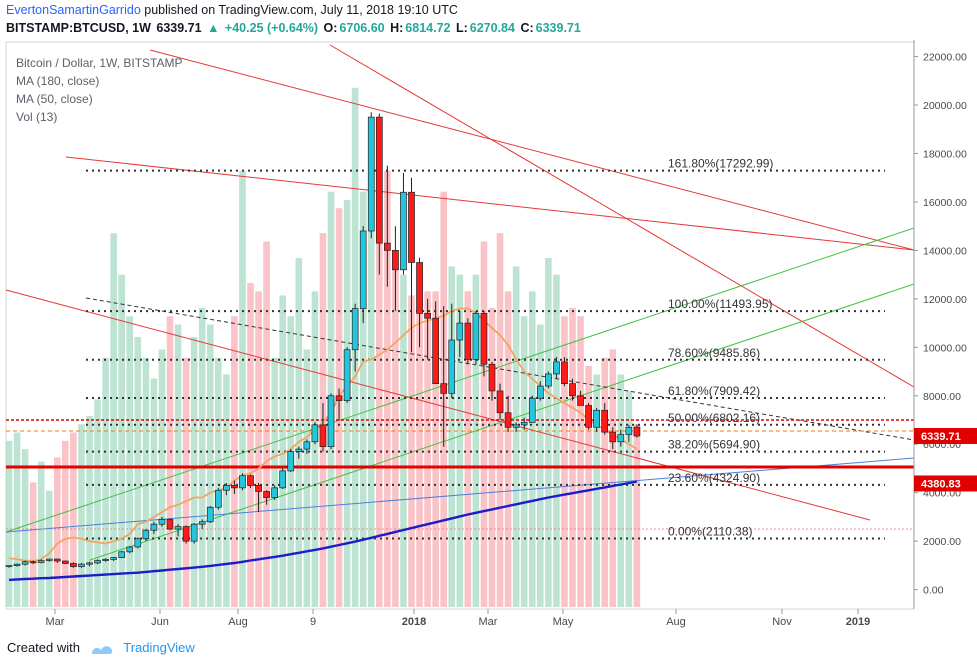 This screenshot has height=665, width=977. Describe the element at coordinates (55, 622) in the screenshot. I see `x-tick-label: Mar` at that location.